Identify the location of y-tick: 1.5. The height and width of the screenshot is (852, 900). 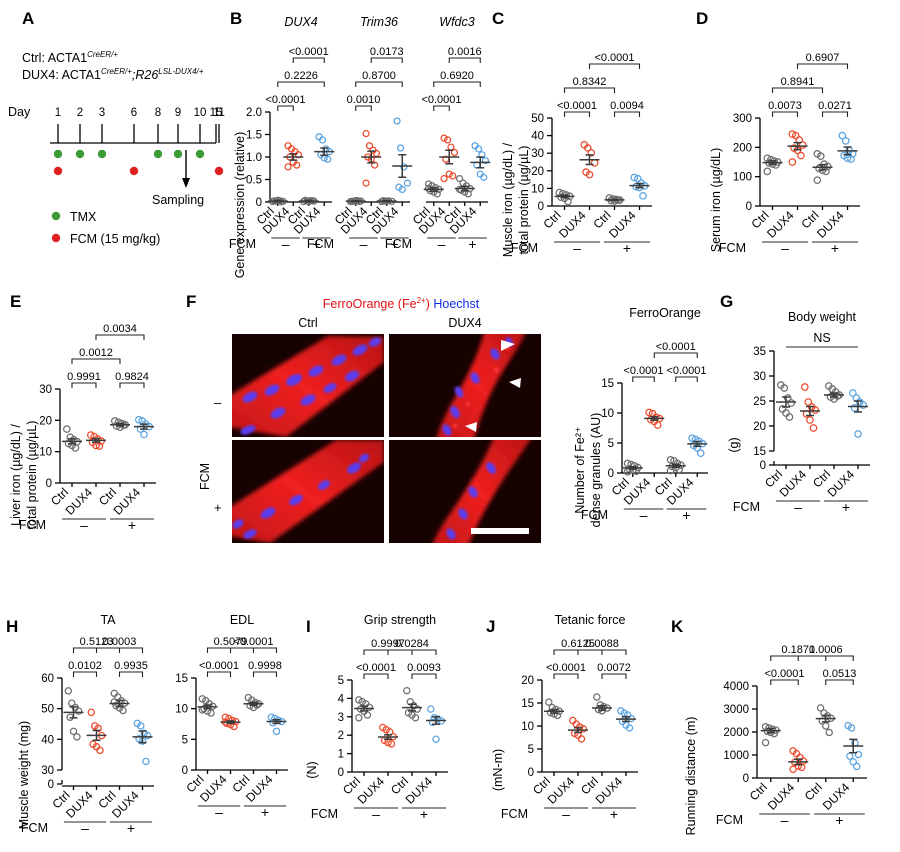
(254, 136).